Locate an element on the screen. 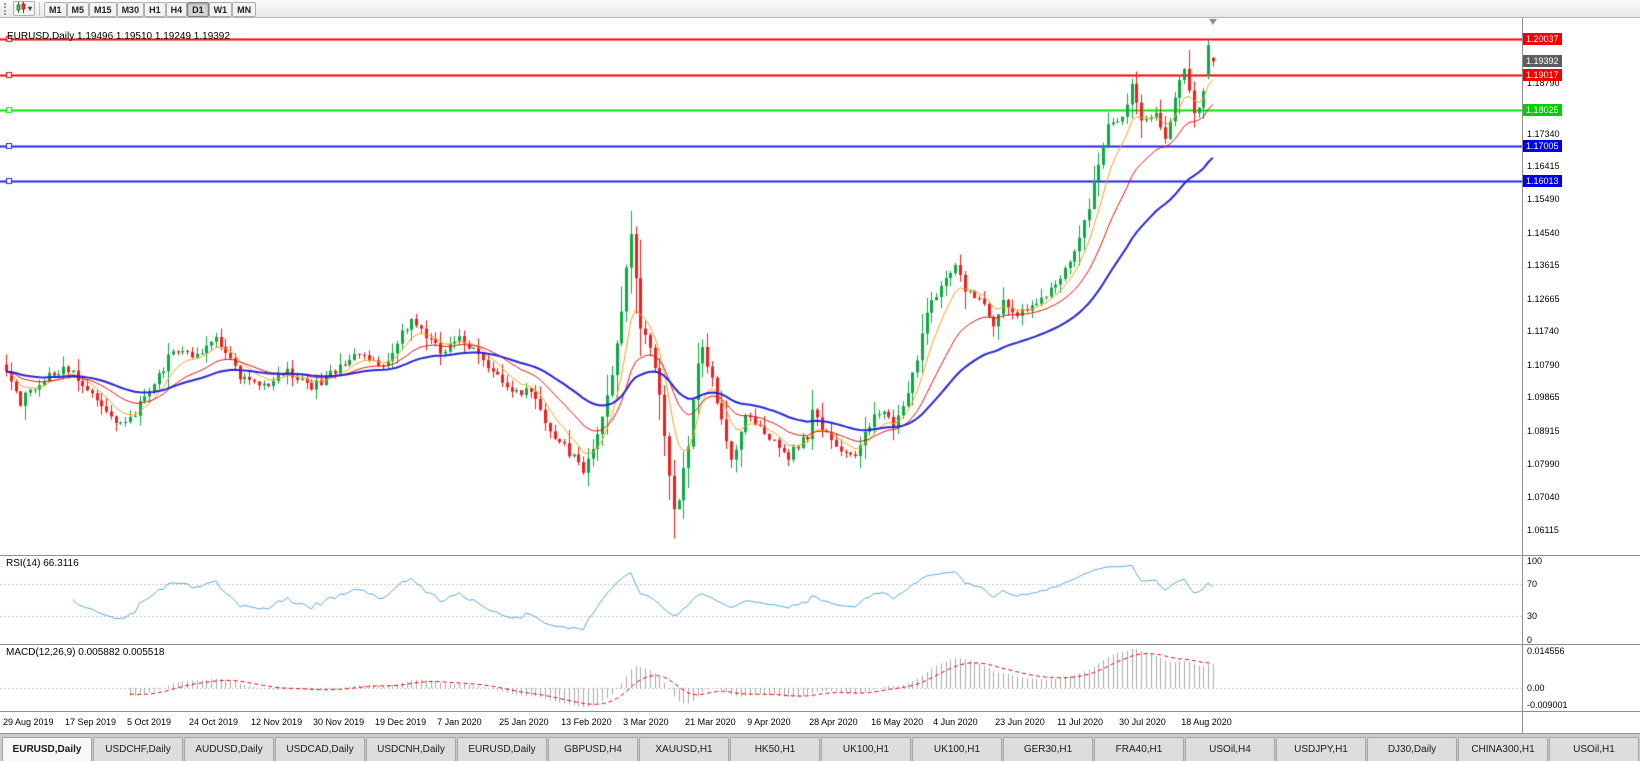  date-label: 18 Aug 2020 is located at coordinates (1206, 722).